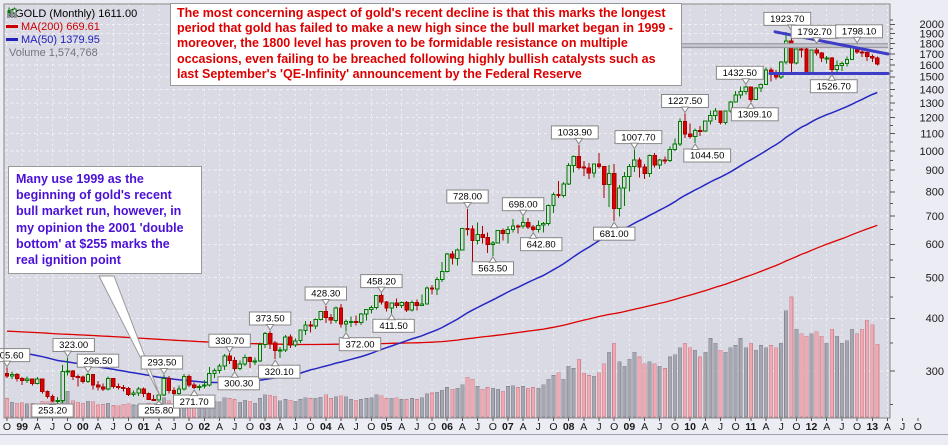 This screenshot has height=445, width=948. Describe the element at coordinates (935, 372) in the screenshot. I see `y-tick-label: 300` at that location.